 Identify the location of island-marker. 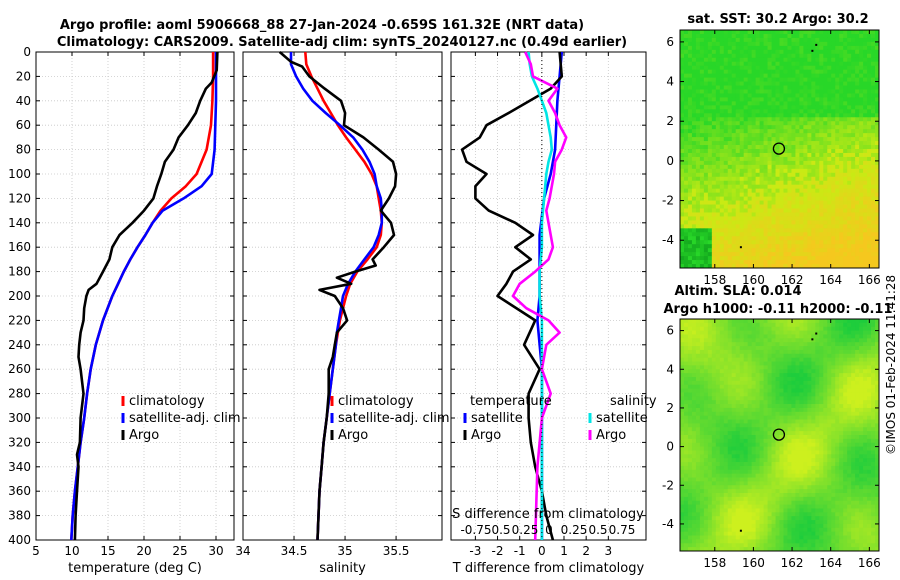
(816, 44).